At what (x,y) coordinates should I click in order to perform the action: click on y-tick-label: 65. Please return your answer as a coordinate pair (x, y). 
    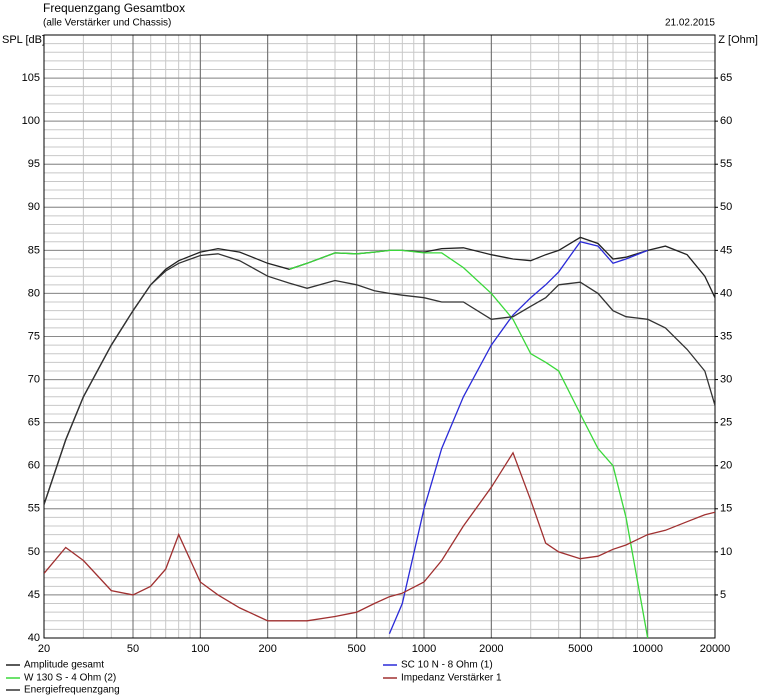
    Looking at the image, I should click on (34, 423).